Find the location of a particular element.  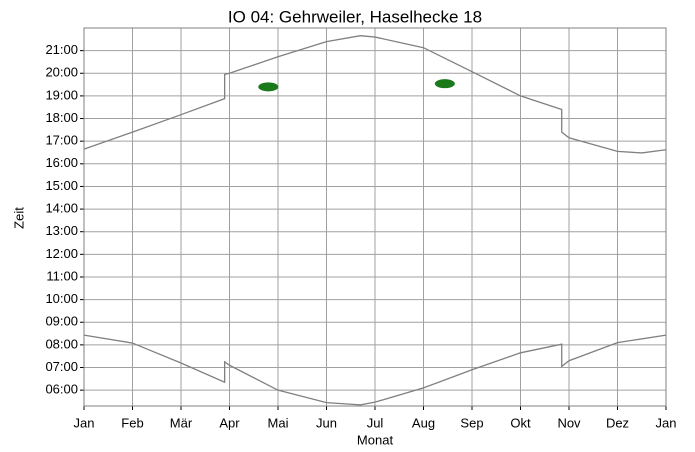

y-tick-label: 10:00 is located at coordinates (61, 298).